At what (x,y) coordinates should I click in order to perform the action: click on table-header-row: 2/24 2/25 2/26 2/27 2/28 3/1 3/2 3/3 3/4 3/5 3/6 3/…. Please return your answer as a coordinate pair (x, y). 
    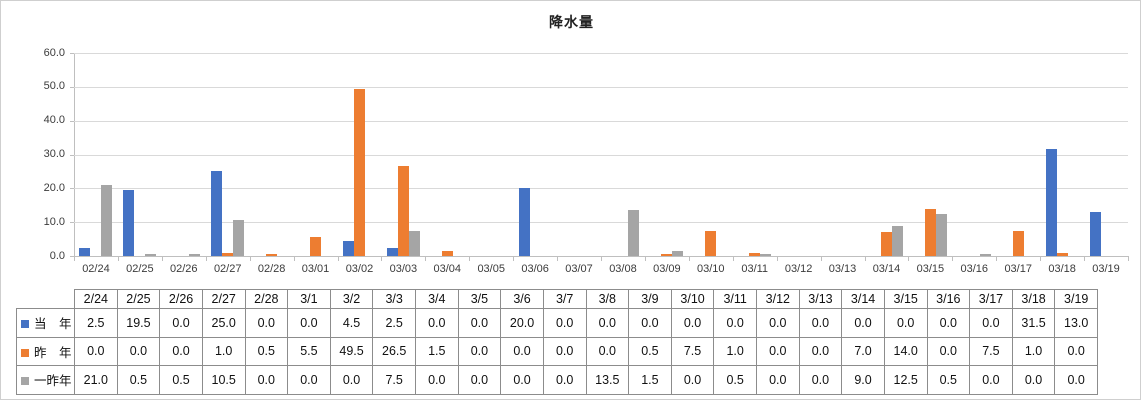
    Looking at the image, I should click on (557, 299).